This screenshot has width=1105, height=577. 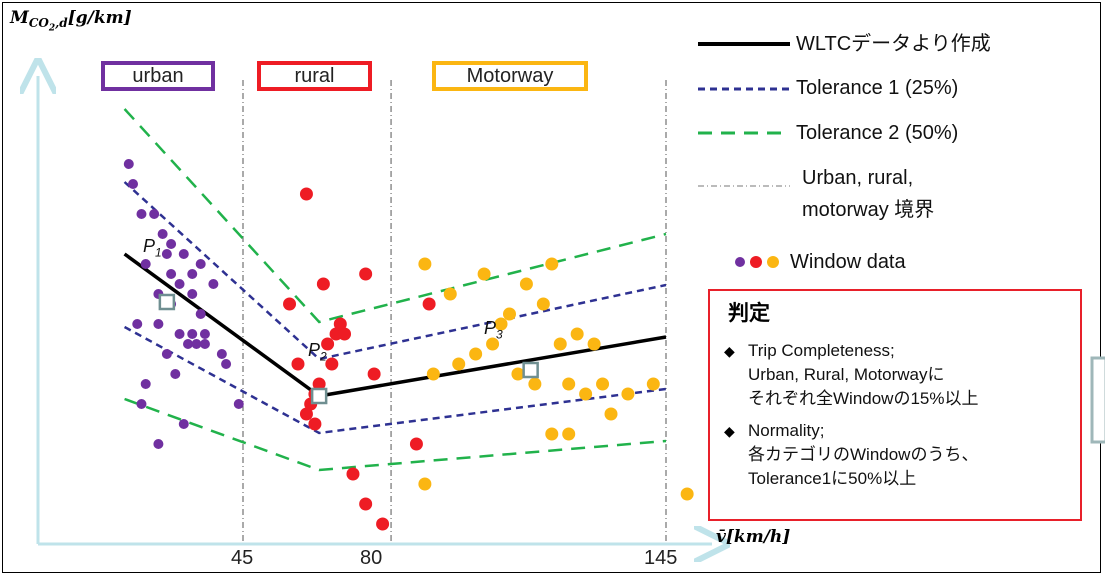 I want to click on criterion-normality-detail-1: 各カテゴリのWindowのうち、, so click(x=863, y=454).